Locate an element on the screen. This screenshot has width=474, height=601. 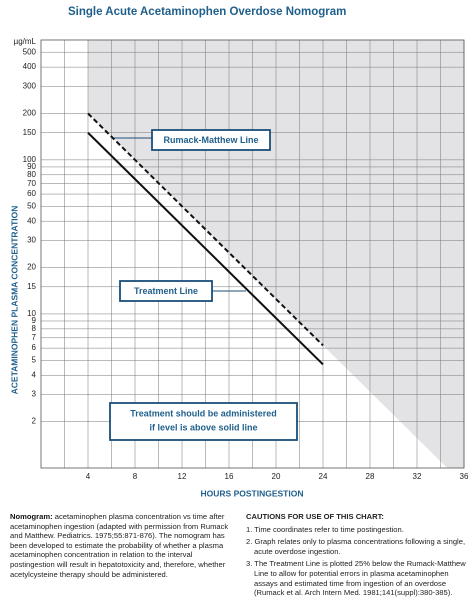
y-tick-label: 8 is located at coordinates (34, 328).